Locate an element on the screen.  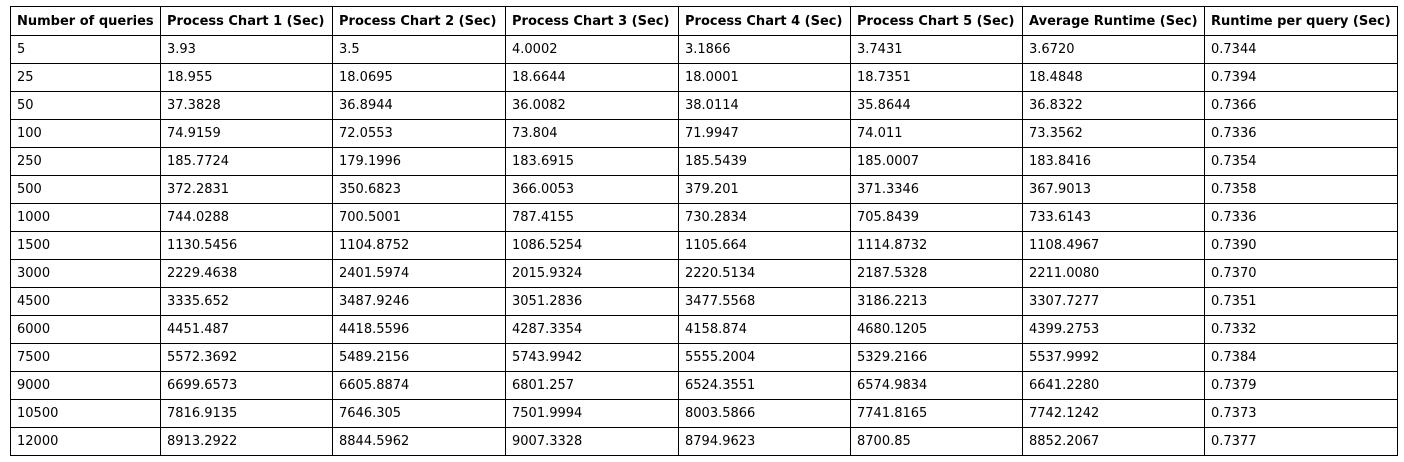
cell-average-runtime: 183.8416 is located at coordinates (1113, 161).